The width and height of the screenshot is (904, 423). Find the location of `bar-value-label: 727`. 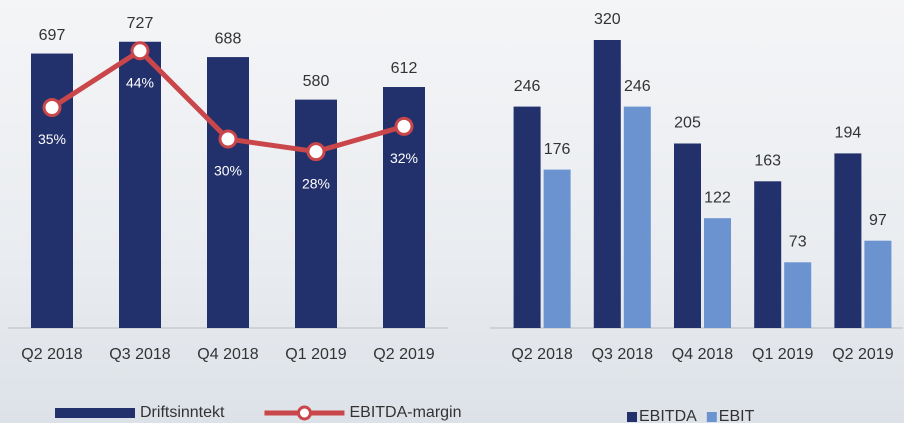

bar-value-label: 727 is located at coordinates (140, 23).